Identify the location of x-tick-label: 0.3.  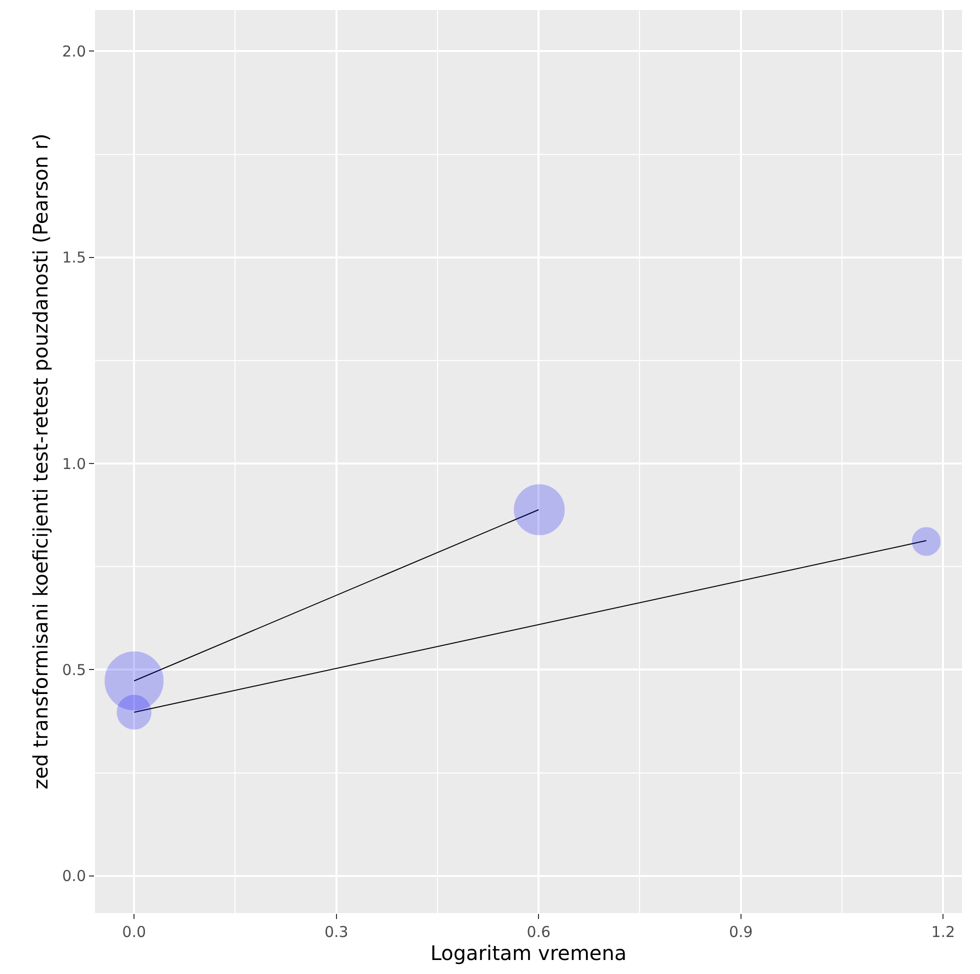
(336, 932).